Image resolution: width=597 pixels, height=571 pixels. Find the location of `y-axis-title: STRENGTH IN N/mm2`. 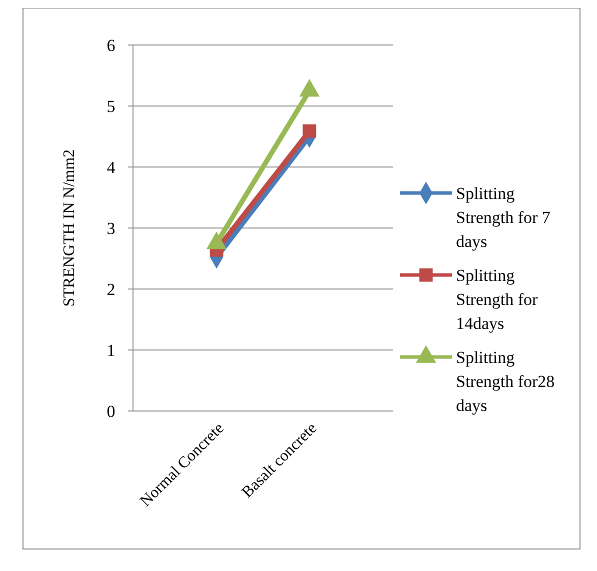

y-axis-title: STRENGTH IN N/mm2 is located at coordinates (69, 228).